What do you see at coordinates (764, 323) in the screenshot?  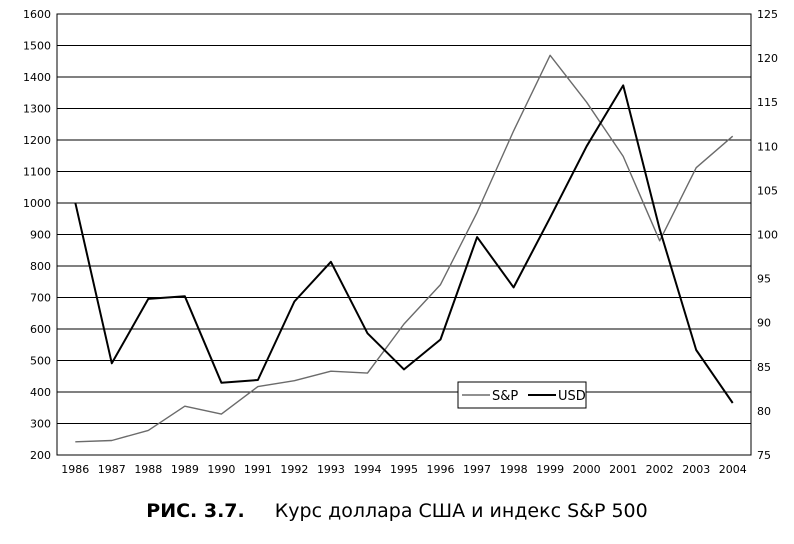 I see `right-axis-tick-label: 90` at bounding box center [764, 323].